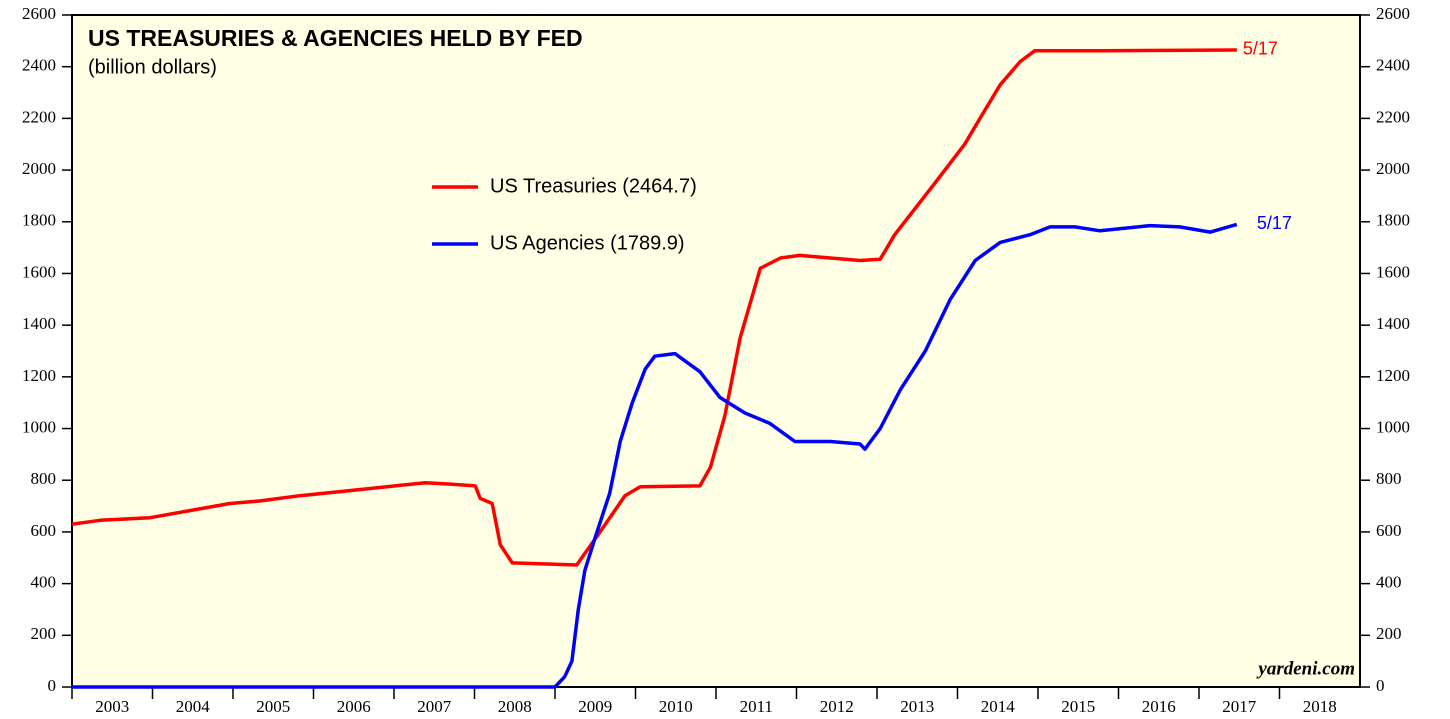  I want to click on x-tick-label: 2007, so click(434, 706).